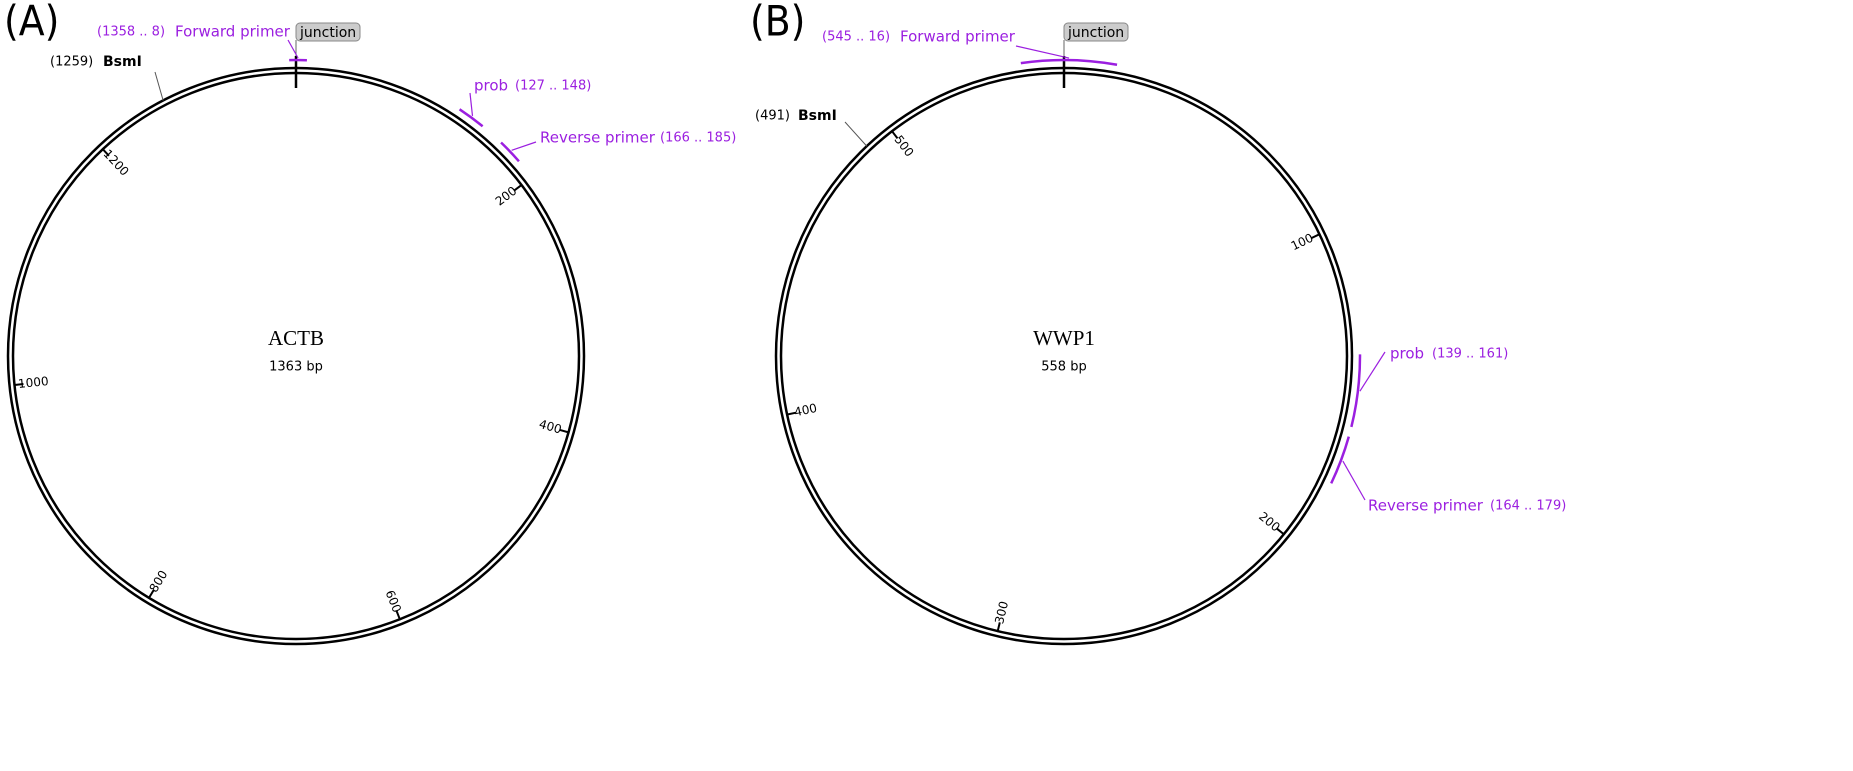 The width and height of the screenshot is (1853, 771). What do you see at coordinates (296, 338) in the screenshot?
I see `plasmid-name: ACTB` at bounding box center [296, 338].